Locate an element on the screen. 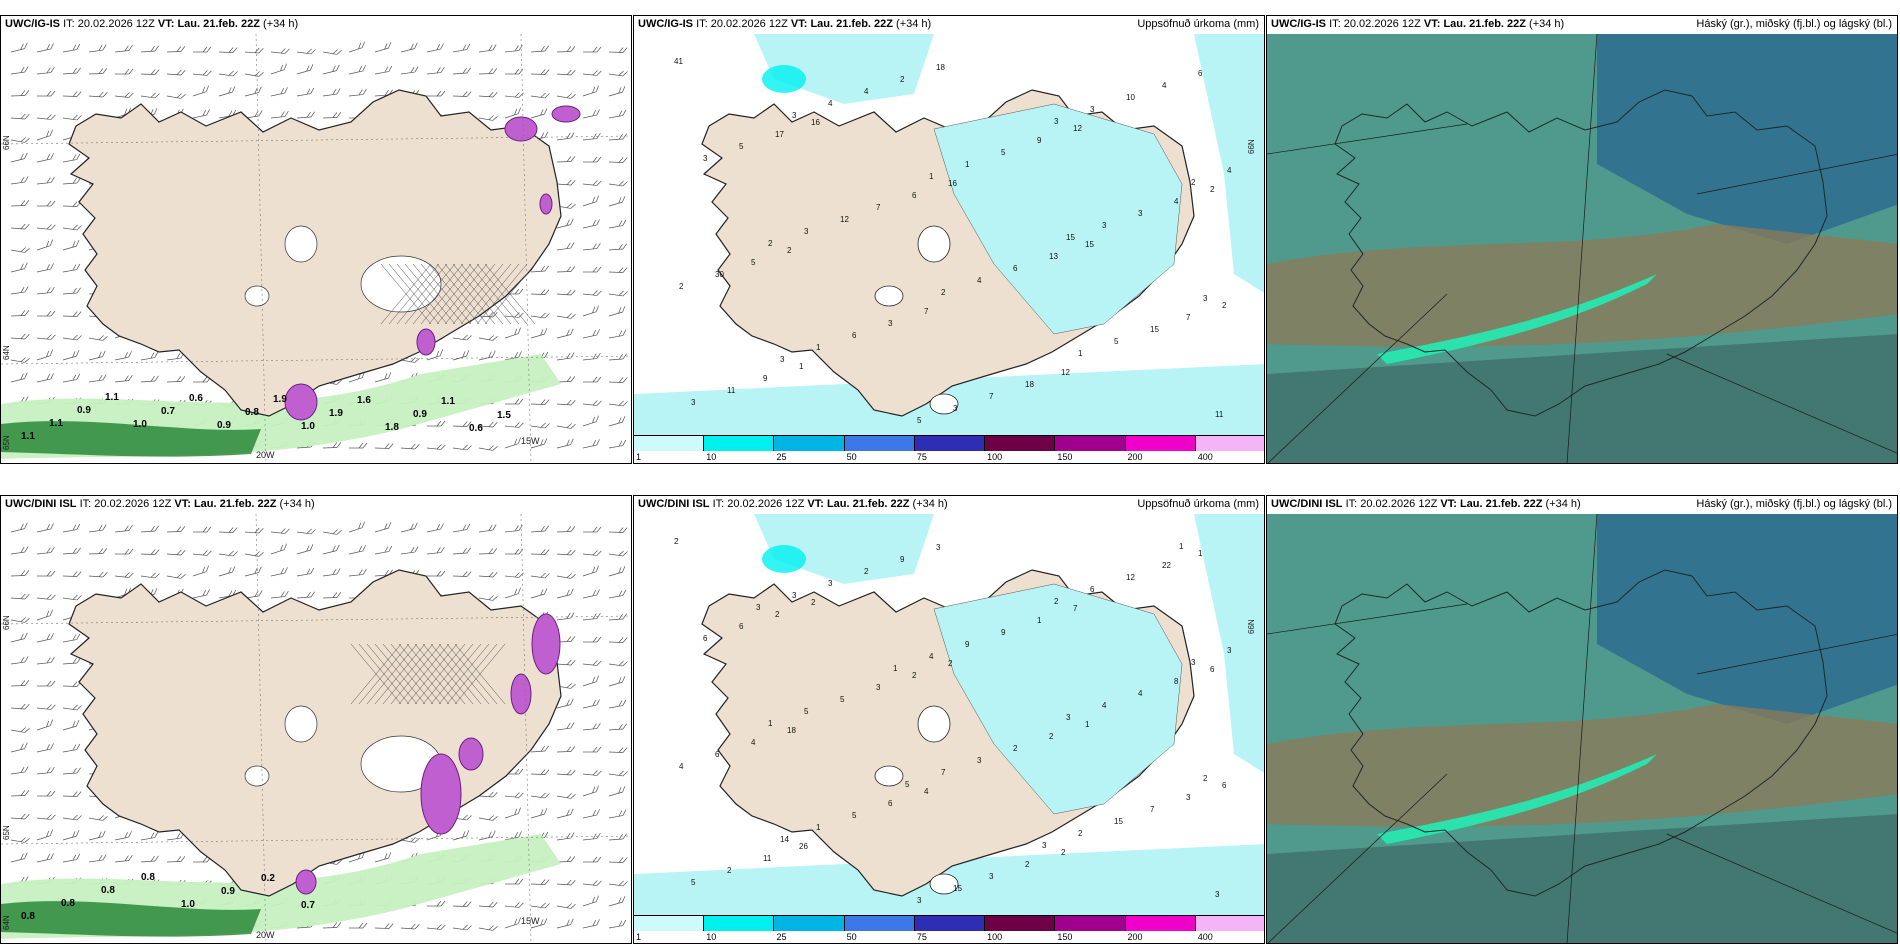 This screenshot has width=1900, height=950. latitude-label: 66N is located at coordinates (6, 622).